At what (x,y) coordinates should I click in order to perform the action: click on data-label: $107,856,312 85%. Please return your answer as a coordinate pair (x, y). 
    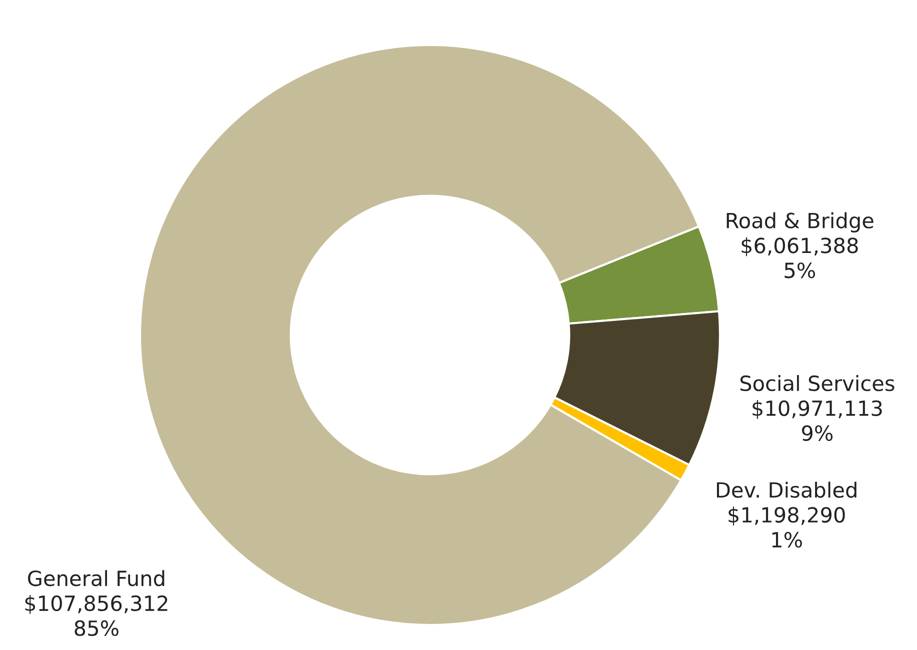
    Looking at the image, I should click on (96, 615).